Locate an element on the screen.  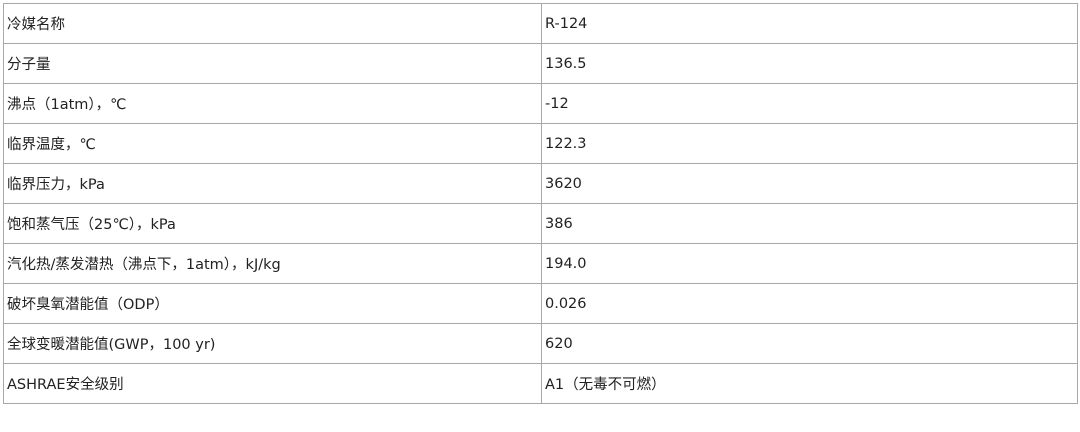
table-row: 临界温度，℃ 122.3 is located at coordinates (540, 143).